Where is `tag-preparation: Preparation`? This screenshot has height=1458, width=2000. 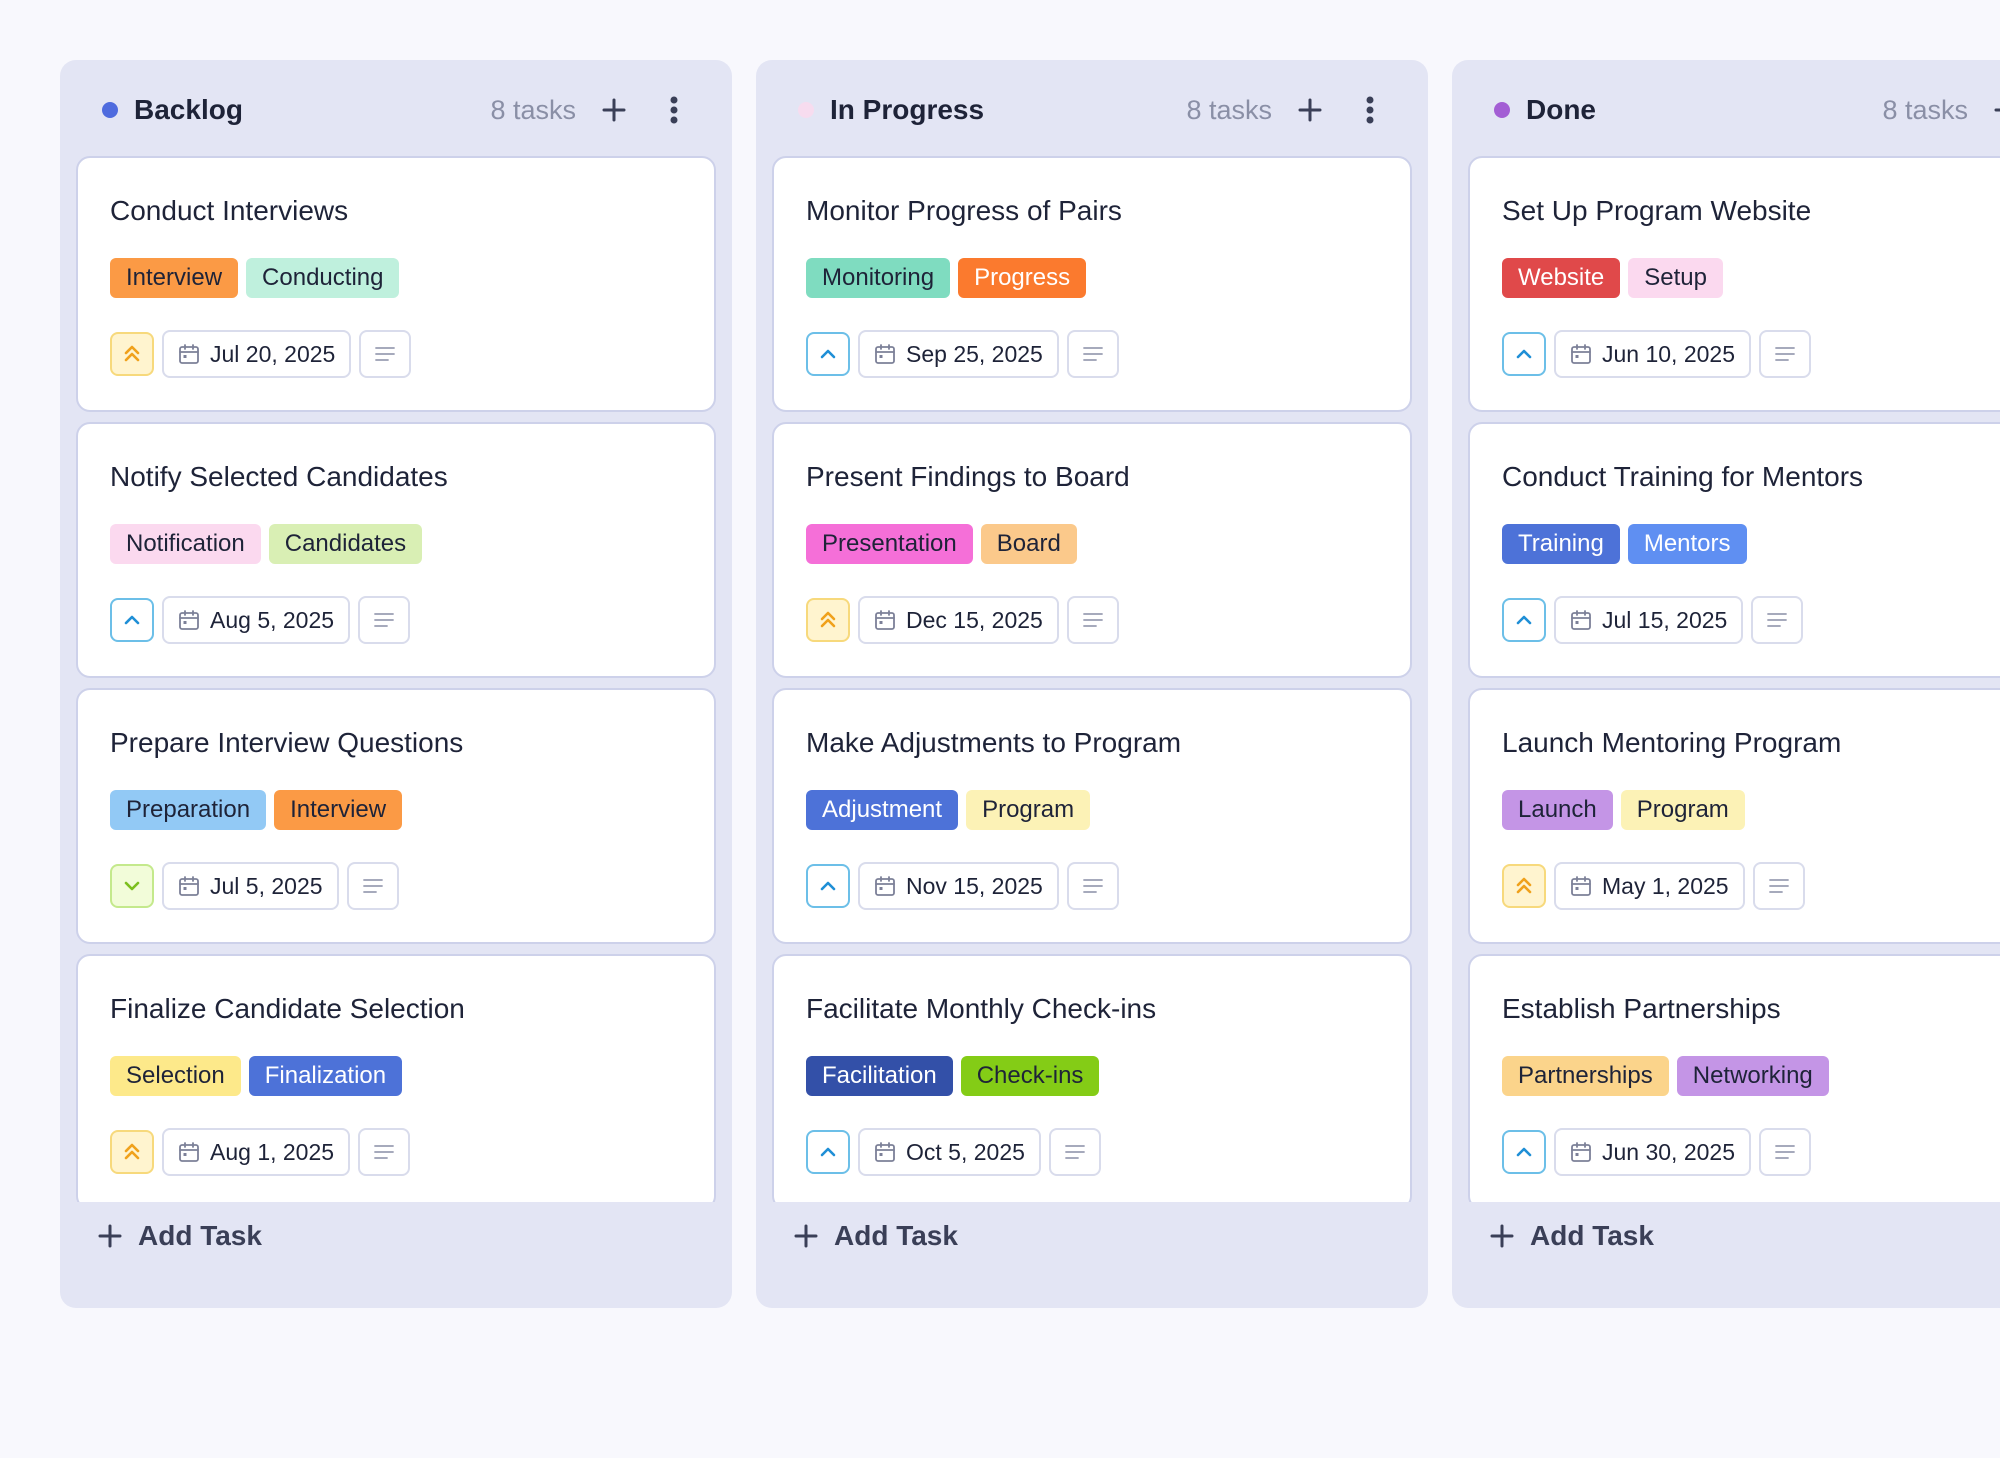 tag-preparation: Preparation is located at coordinates (188, 810).